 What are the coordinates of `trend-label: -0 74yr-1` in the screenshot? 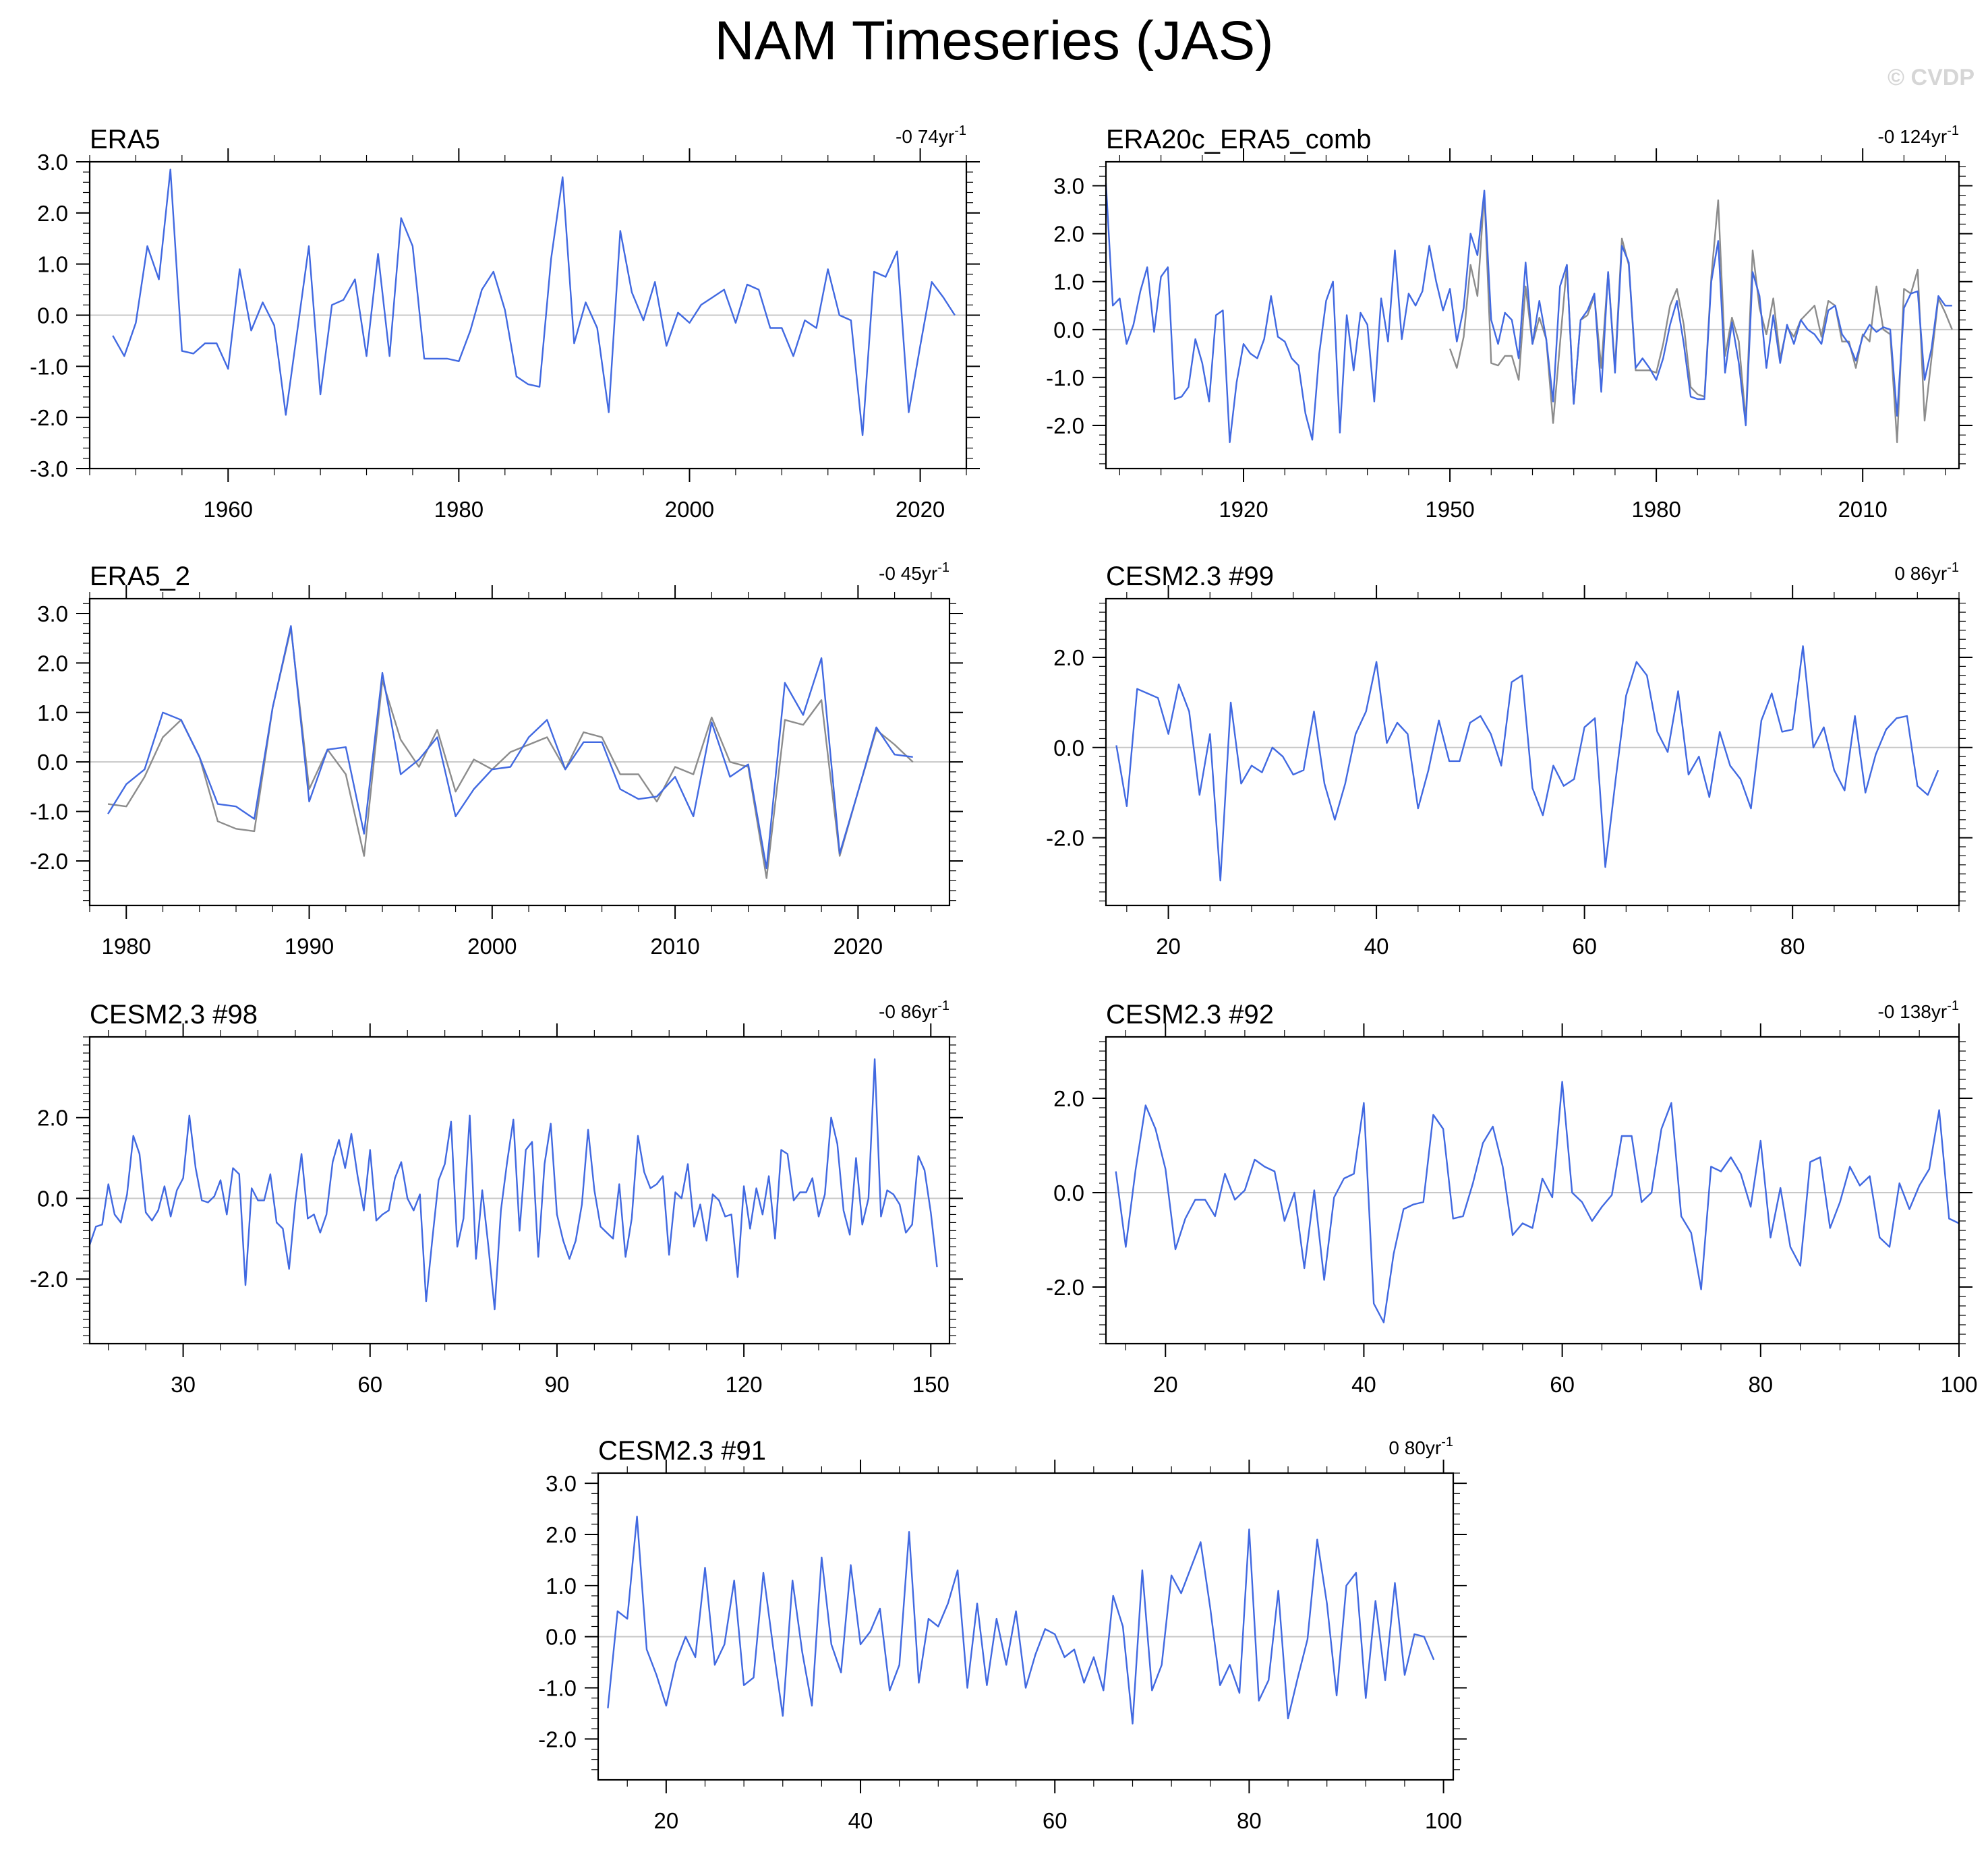 It's located at (931, 135).